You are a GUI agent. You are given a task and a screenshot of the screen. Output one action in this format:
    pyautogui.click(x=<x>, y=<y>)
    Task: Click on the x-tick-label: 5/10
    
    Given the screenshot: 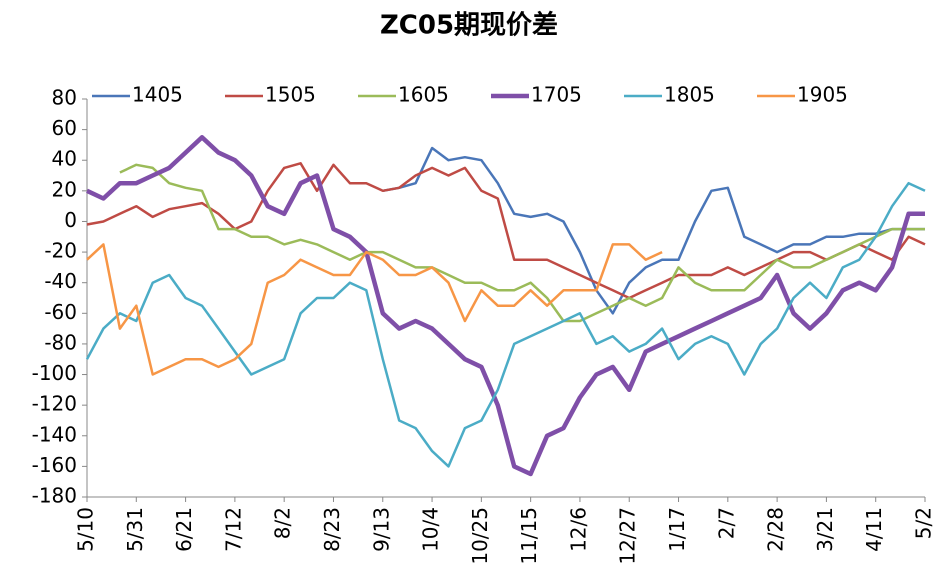 What is the action you would take?
    pyautogui.click(x=86, y=529)
    